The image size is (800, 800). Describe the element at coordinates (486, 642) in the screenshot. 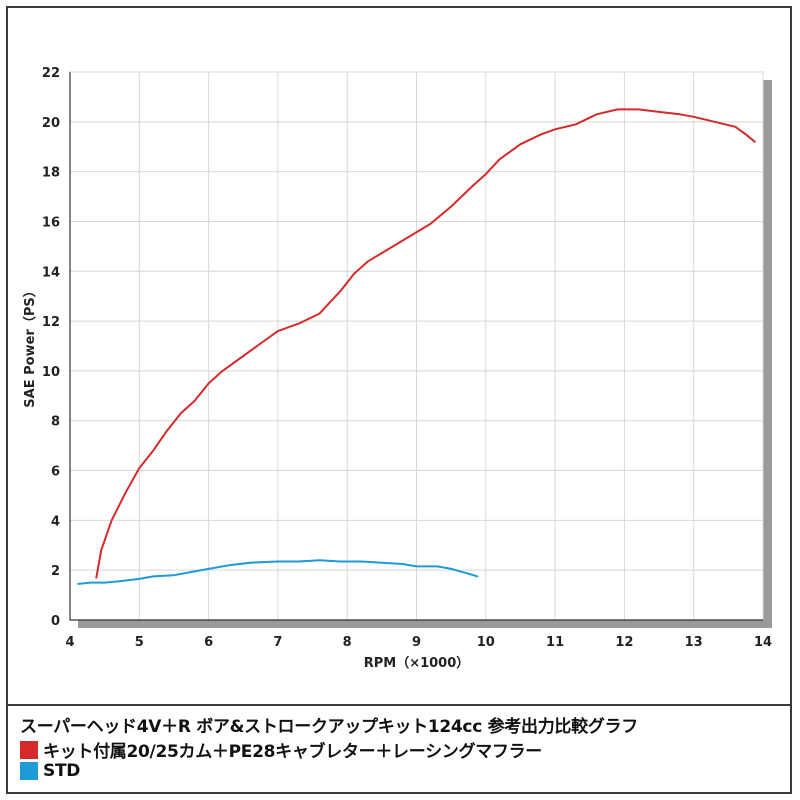

I see `x-tick-label: 10` at that location.